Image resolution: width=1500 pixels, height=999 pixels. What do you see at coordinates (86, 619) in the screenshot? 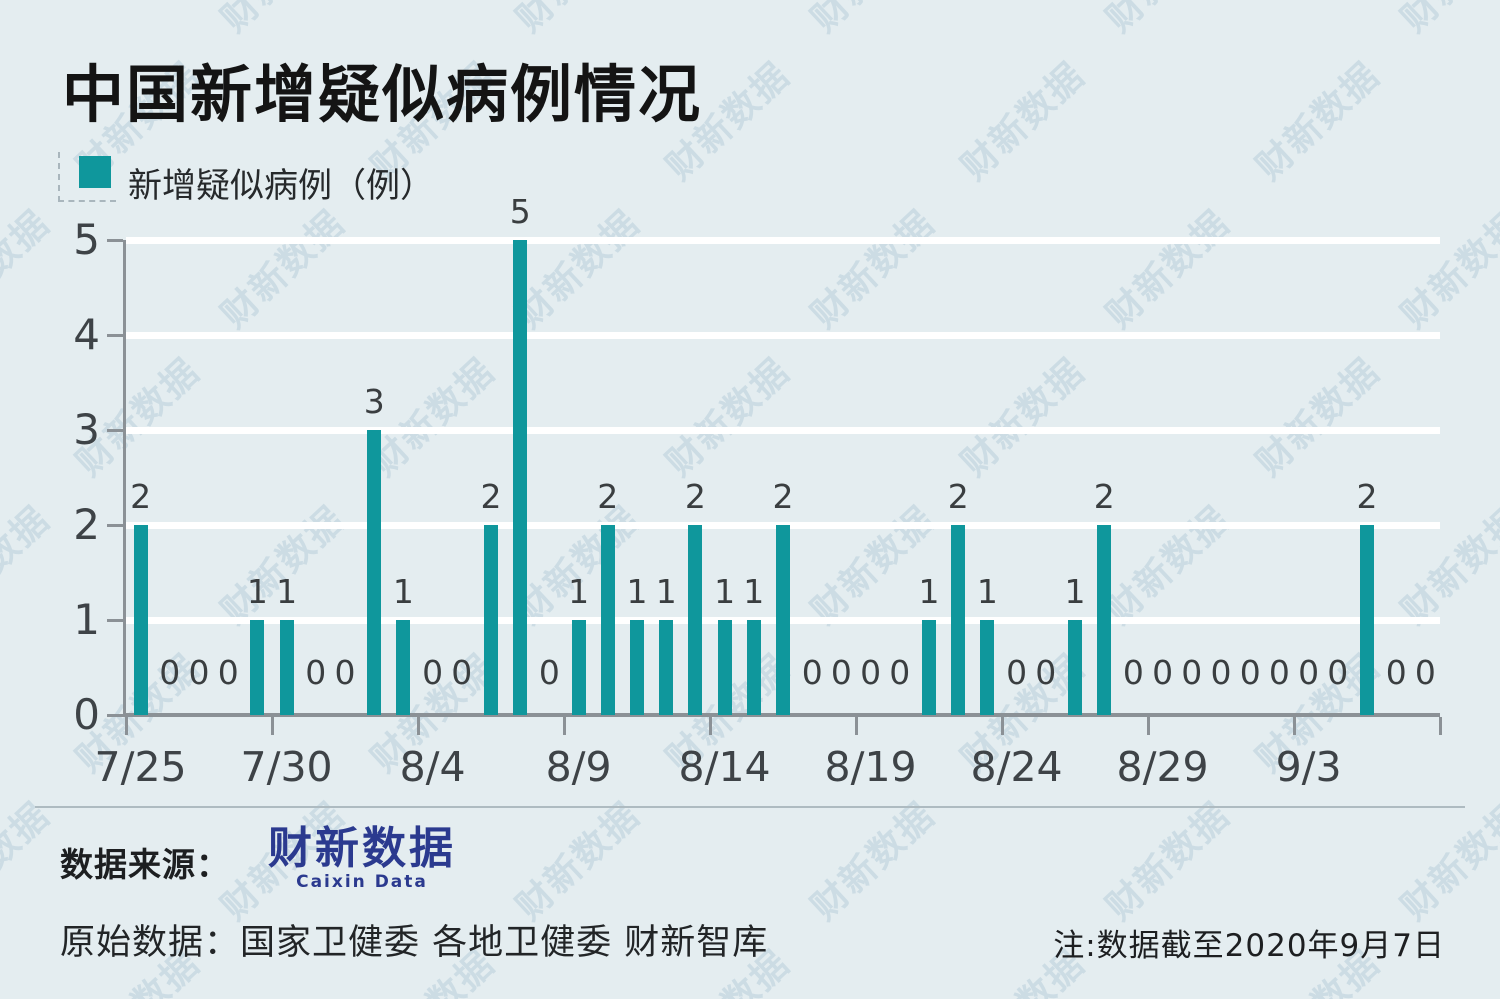
I see `y-axis-label: 1` at bounding box center [86, 619].